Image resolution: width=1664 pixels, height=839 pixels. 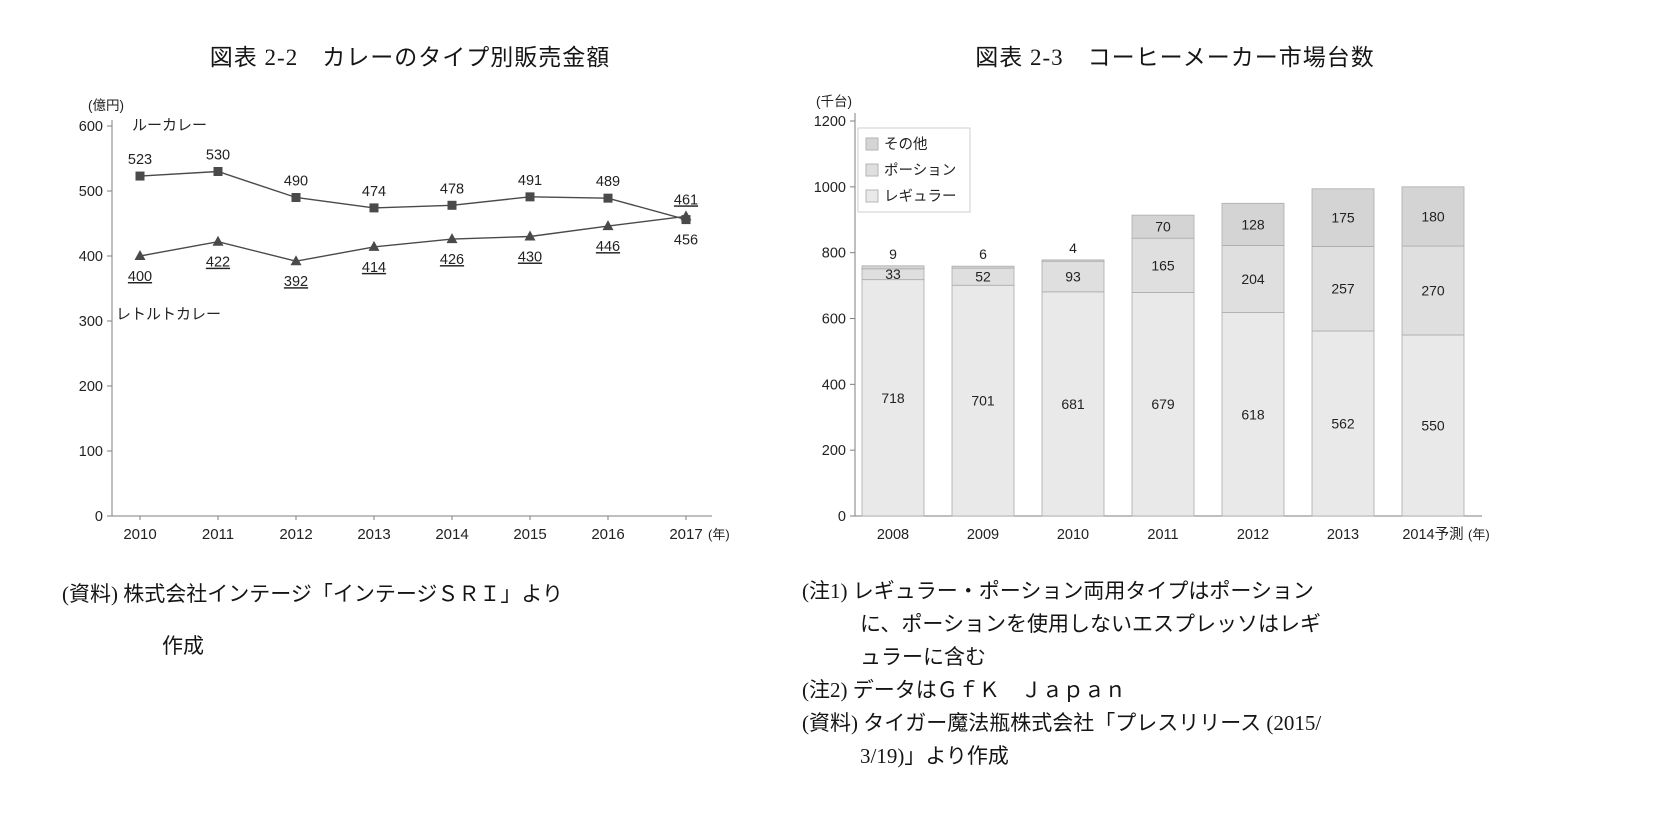 What do you see at coordinates (964, 690) in the screenshot?
I see `note-line-4: (注2) データはＧｆＫ Ｊａｐａｎ` at bounding box center [964, 690].